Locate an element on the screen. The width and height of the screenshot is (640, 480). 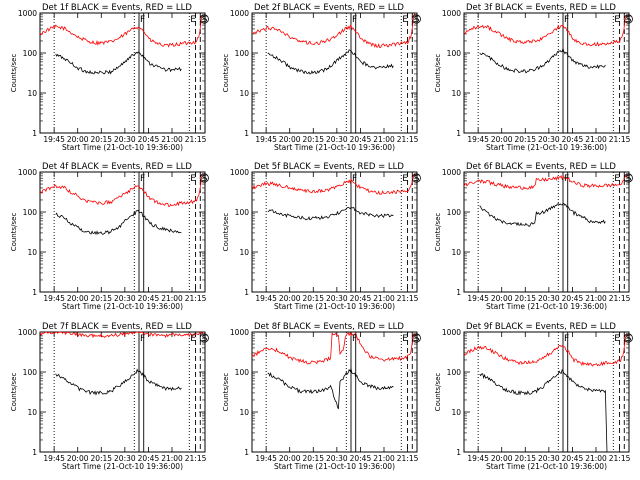
panel-title: Det 2f BLACK = Events, RED = LLD is located at coordinates (329, 8).